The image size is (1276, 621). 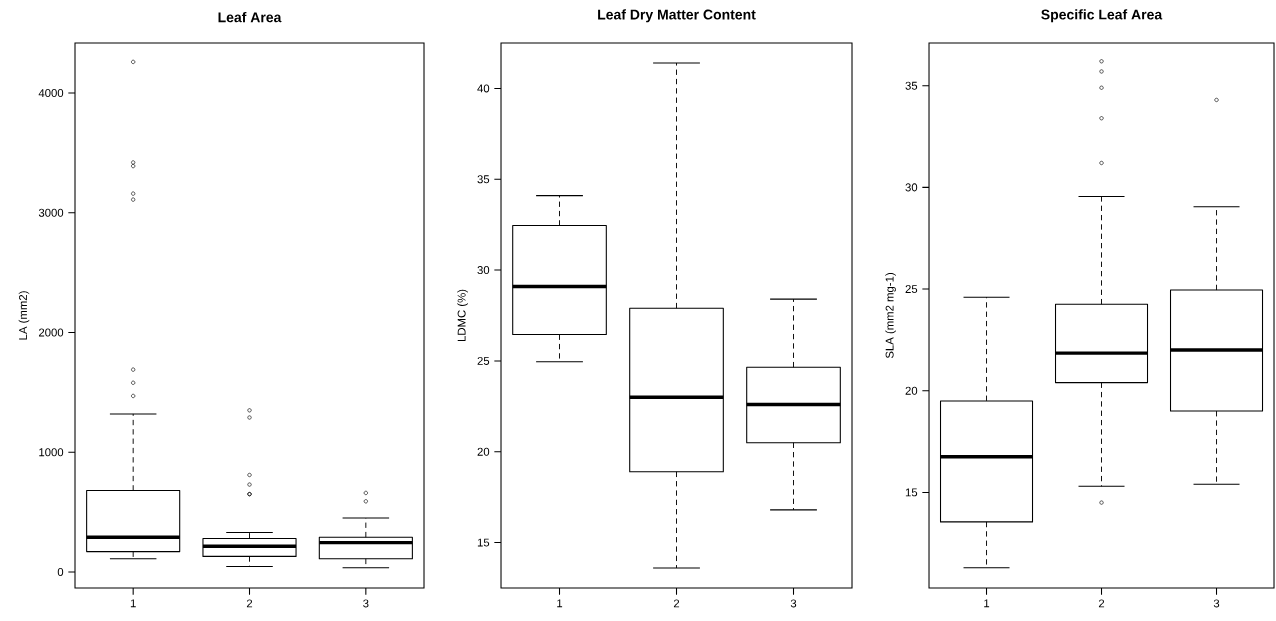 I want to click on y-tick-label: 1000, so click(x=51, y=452).